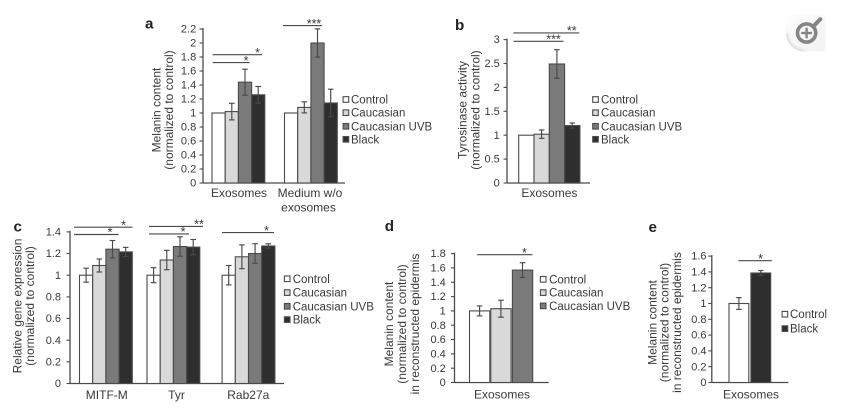 The height and width of the screenshot is (413, 851). I want to click on svg-text: Tyr, so click(176, 395).